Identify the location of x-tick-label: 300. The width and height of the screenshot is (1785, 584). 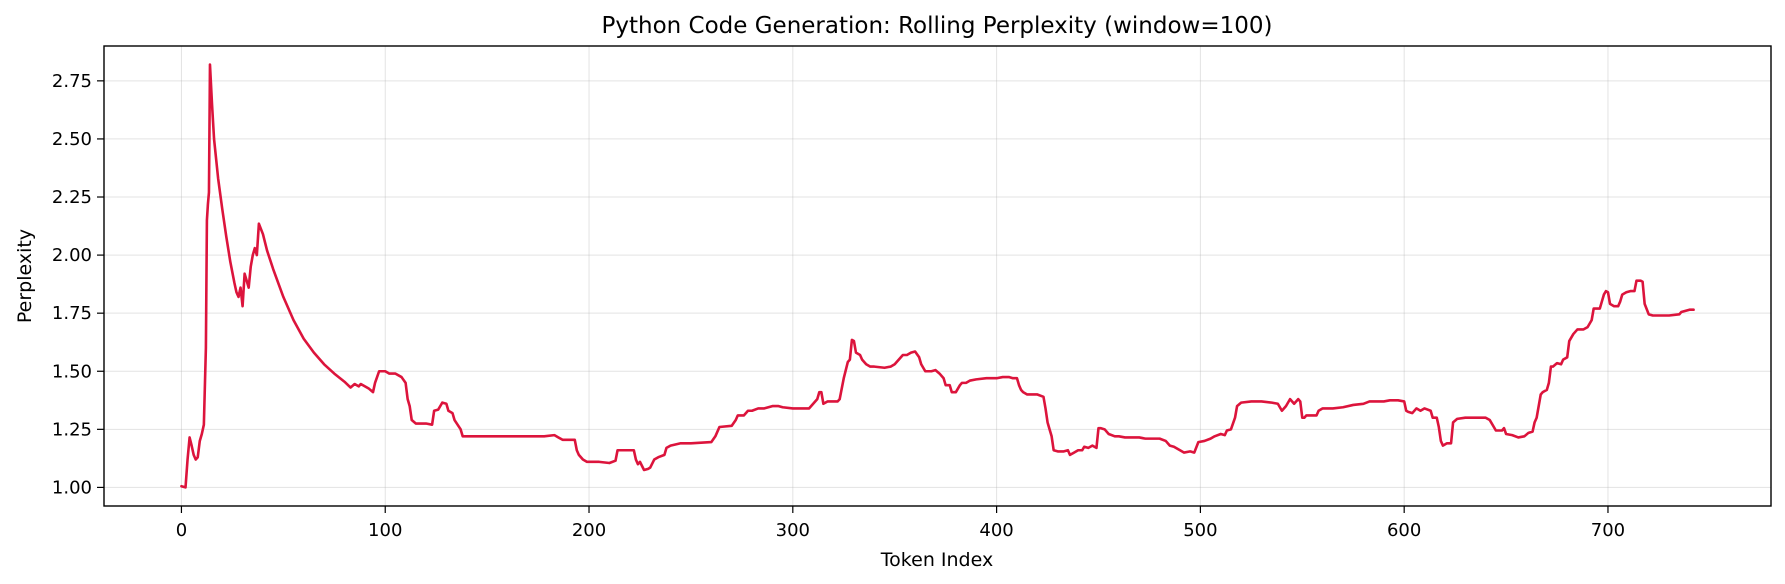
(793, 530).